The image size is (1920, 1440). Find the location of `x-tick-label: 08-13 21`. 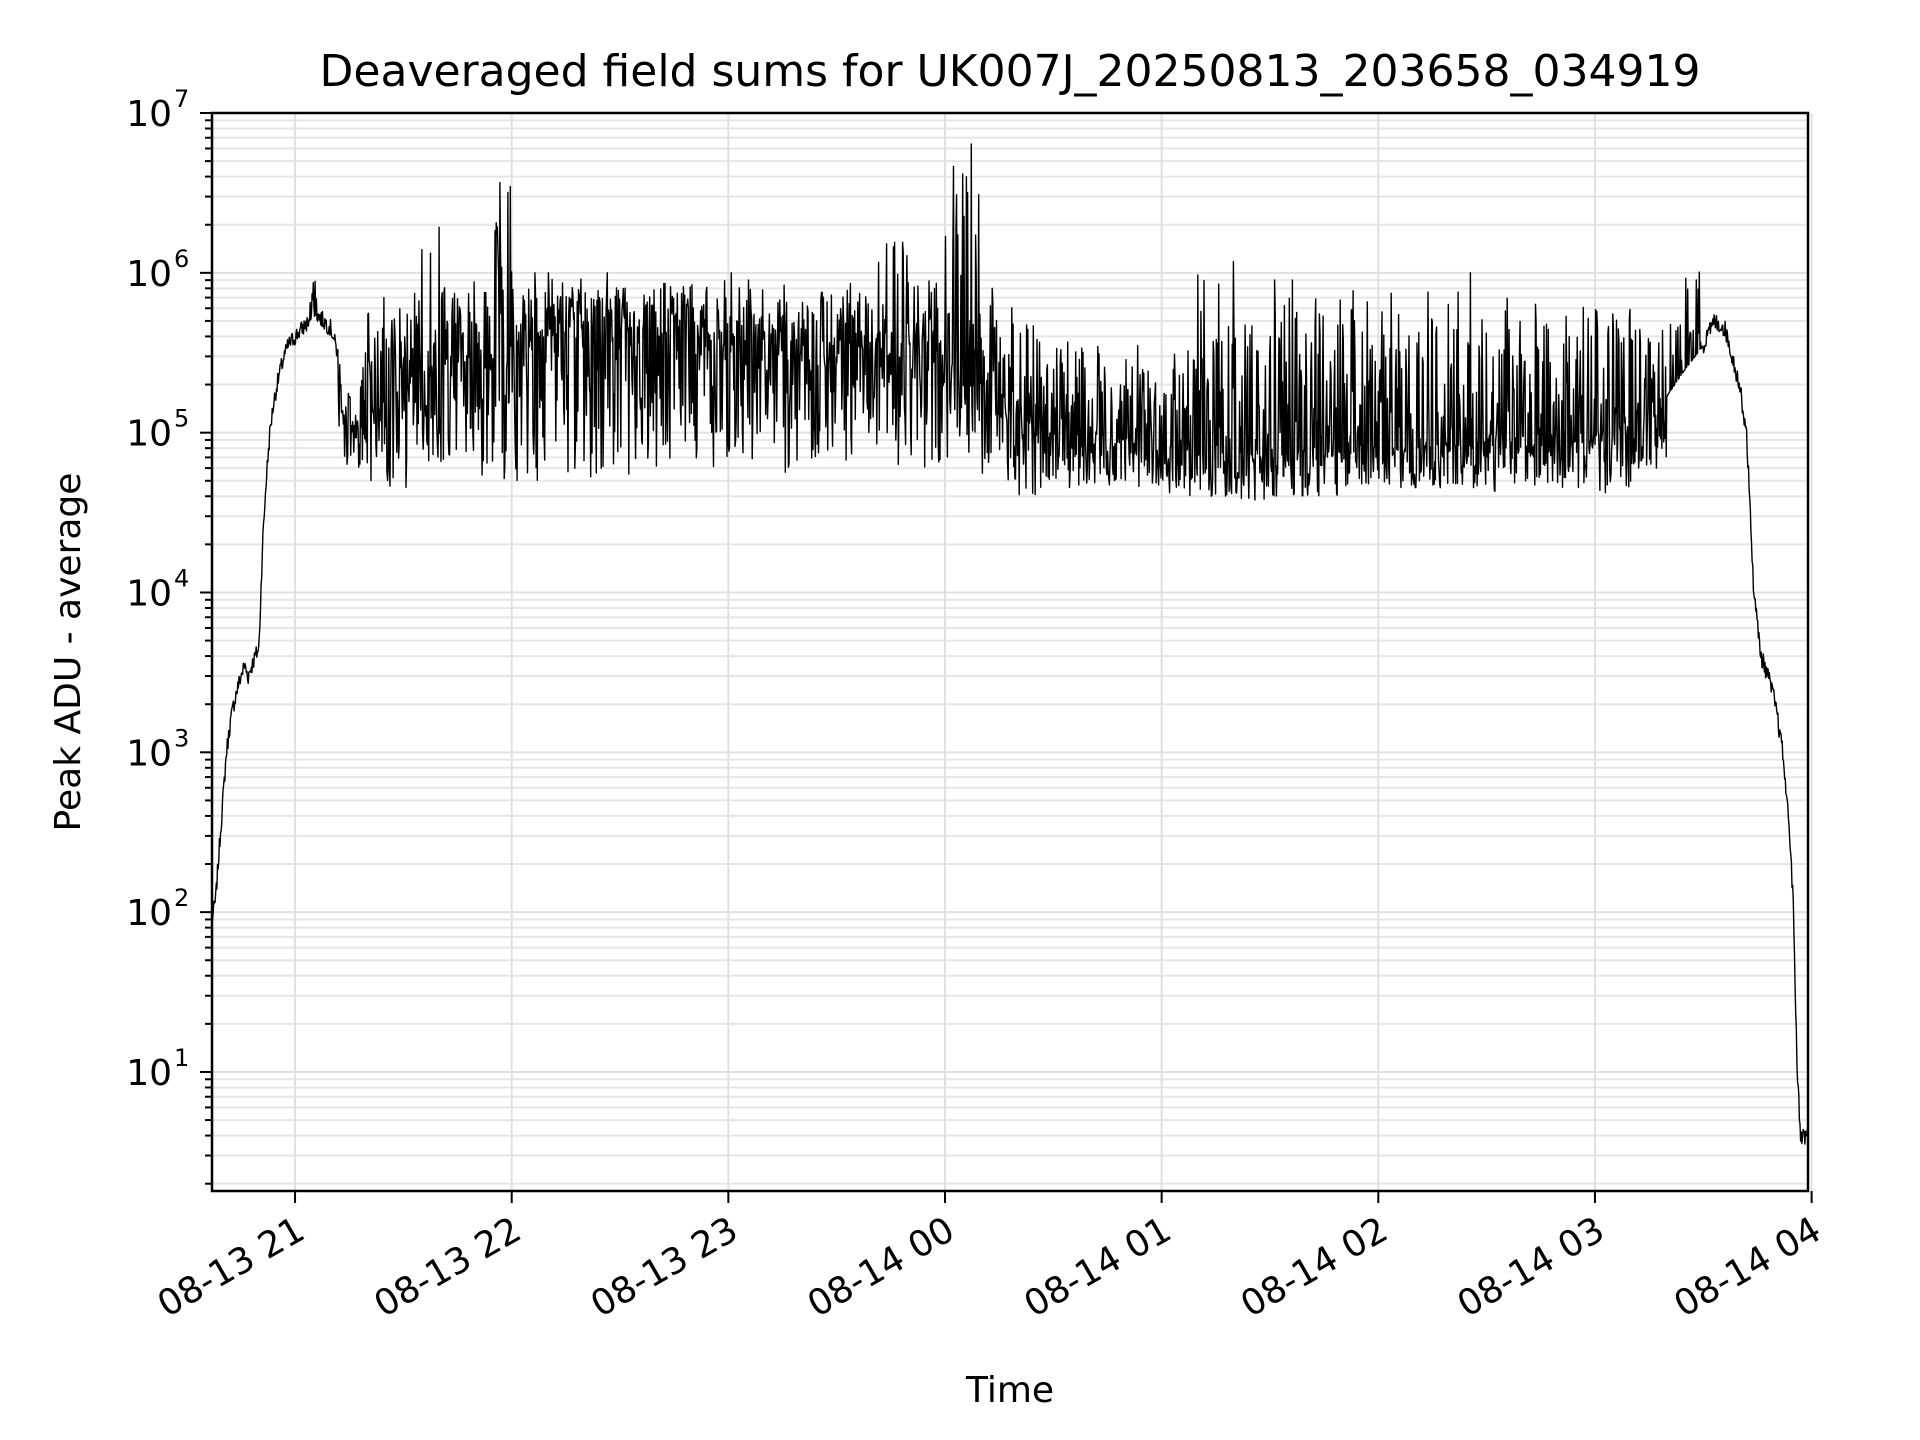

x-tick-label: 08-13 21 is located at coordinates (231, 1267).